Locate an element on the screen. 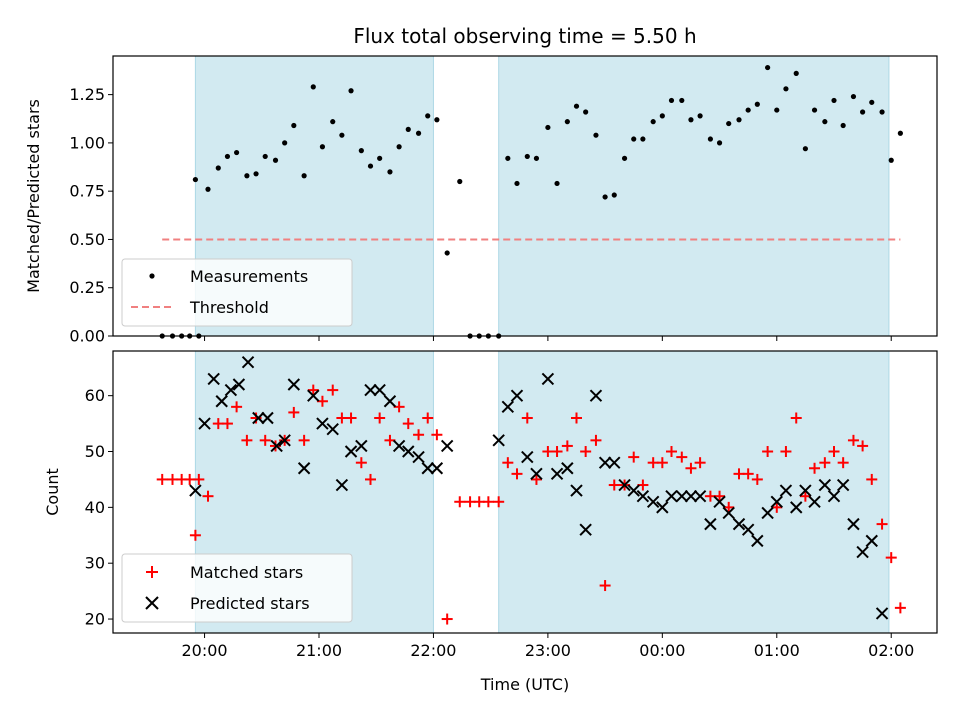  x-tick-label: 23:00 is located at coordinates (548, 650).